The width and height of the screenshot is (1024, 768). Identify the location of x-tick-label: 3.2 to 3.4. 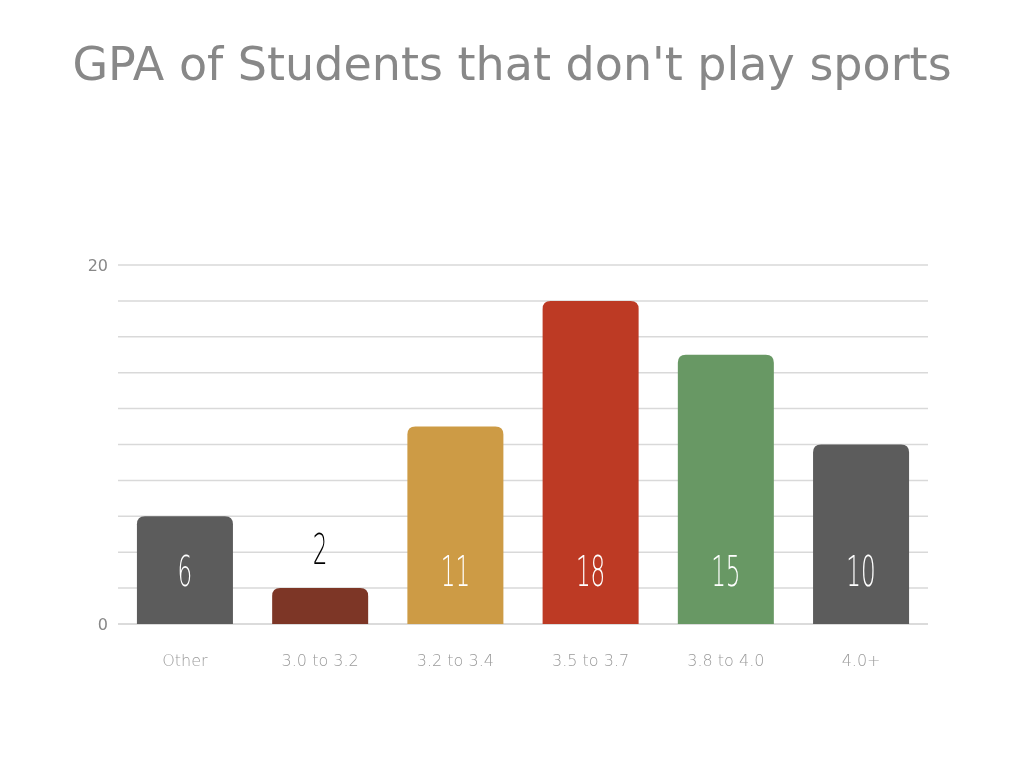
(455, 660).